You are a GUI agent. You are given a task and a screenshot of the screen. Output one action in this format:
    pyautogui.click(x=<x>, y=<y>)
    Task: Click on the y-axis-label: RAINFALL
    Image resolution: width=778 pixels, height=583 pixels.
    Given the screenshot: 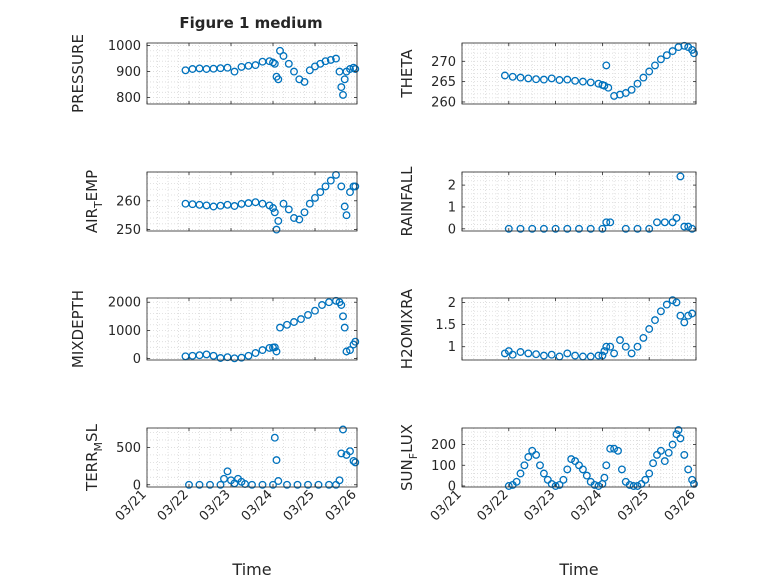 What is the action you would take?
    pyautogui.click(x=407, y=201)
    